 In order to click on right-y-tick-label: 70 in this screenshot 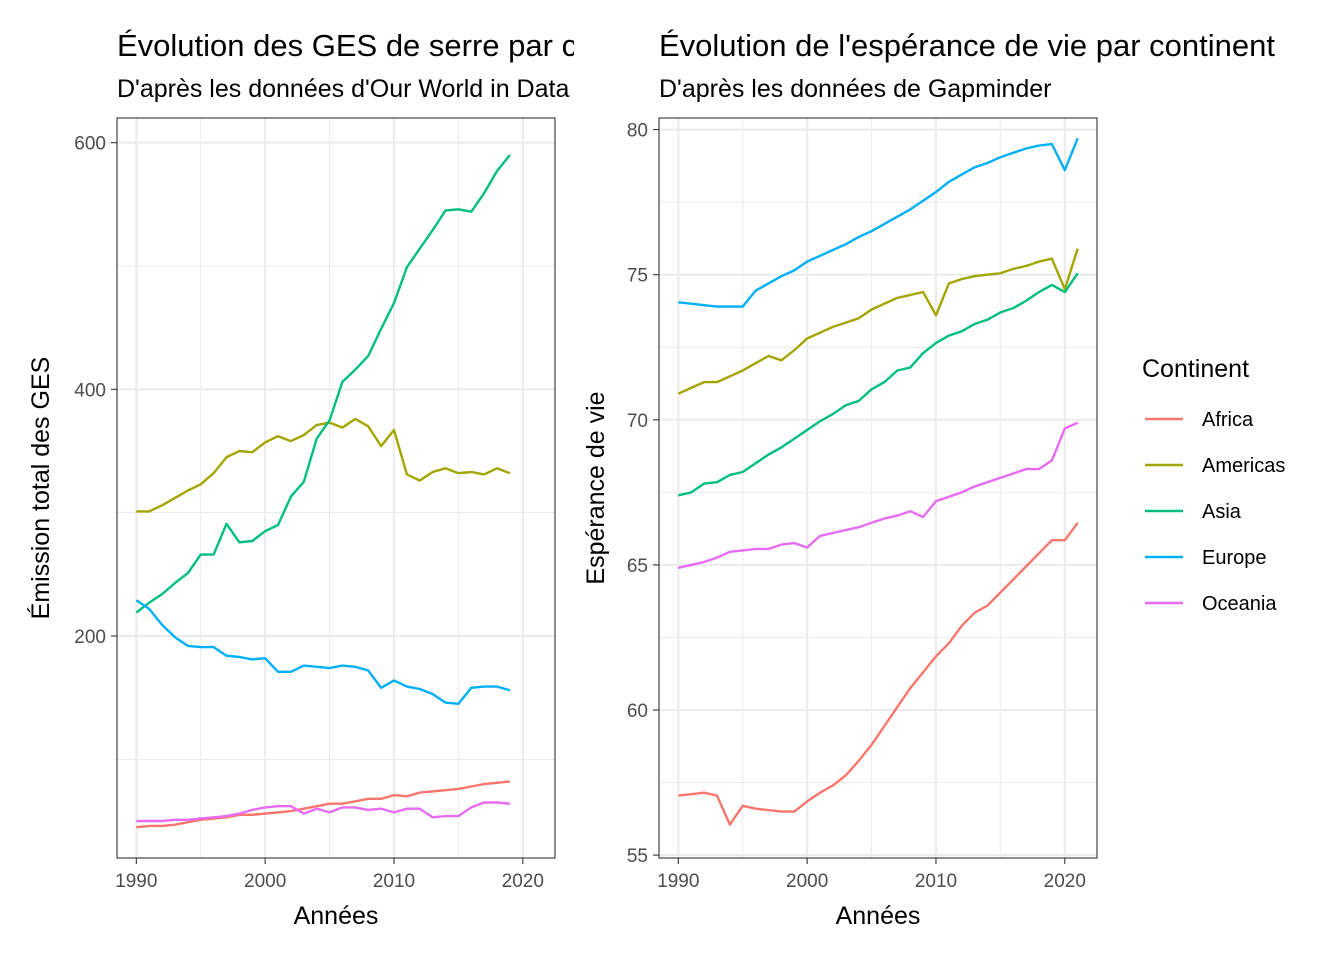, I will do `click(637, 421)`.